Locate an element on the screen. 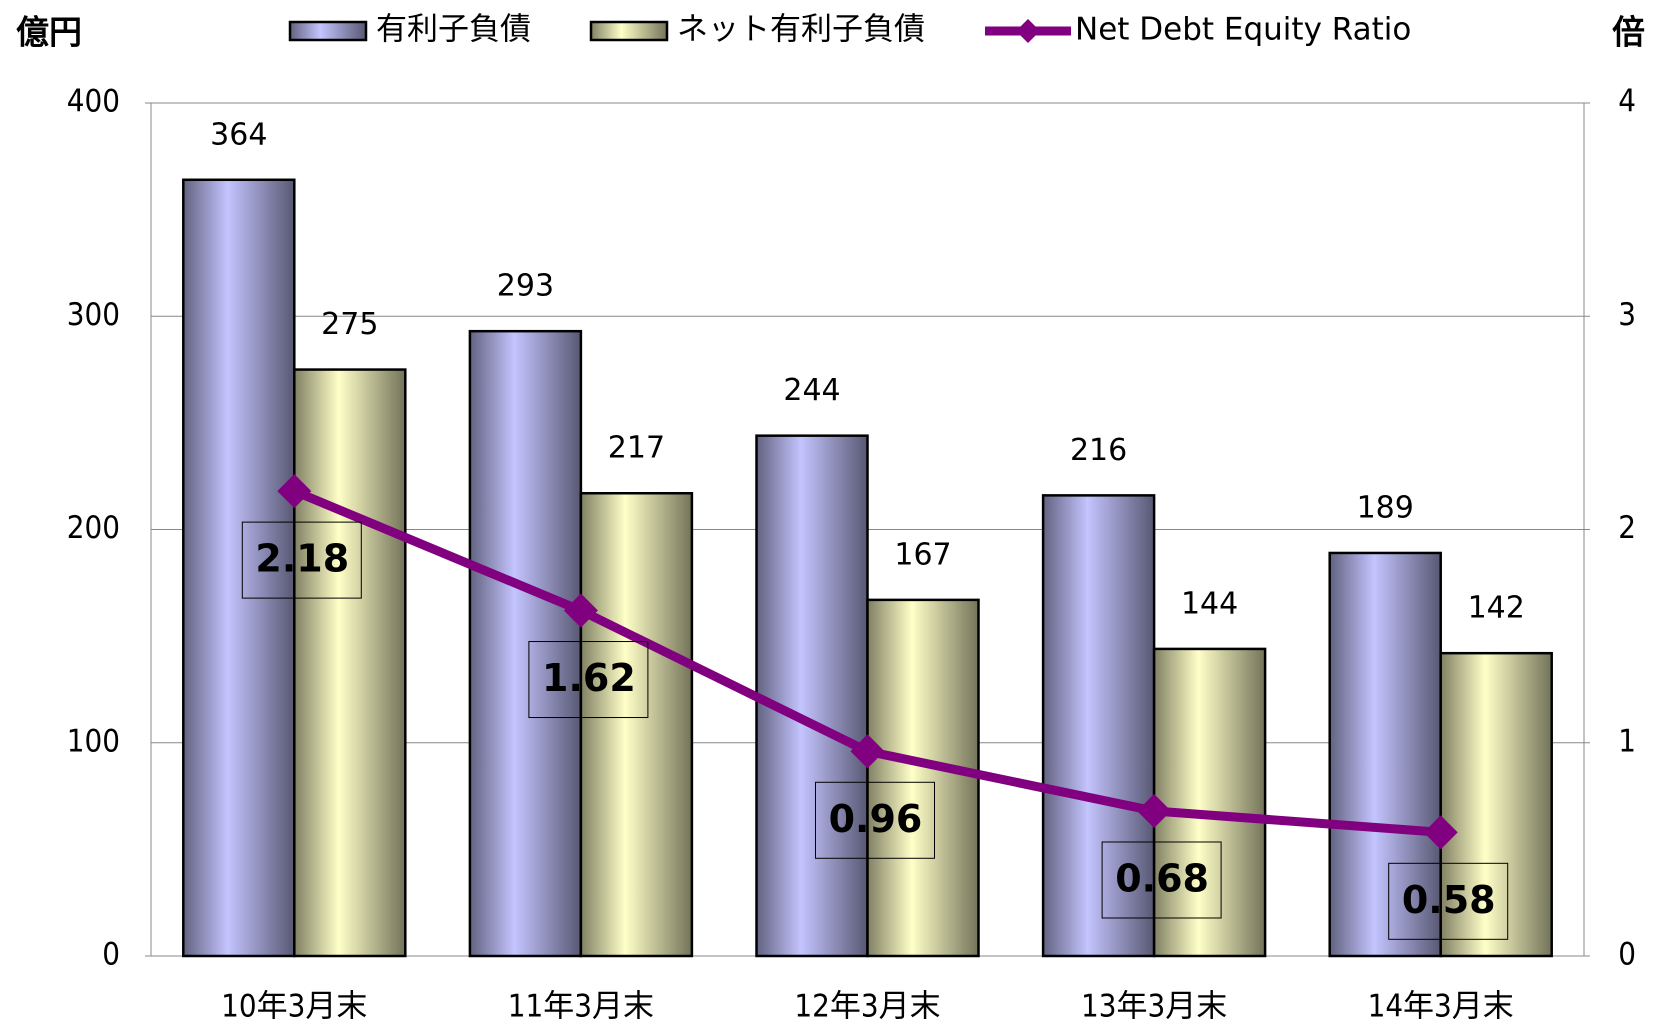 This screenshot has height=1030, width=1654. data-label: 0.68 is located at coordinates (1162, 878).